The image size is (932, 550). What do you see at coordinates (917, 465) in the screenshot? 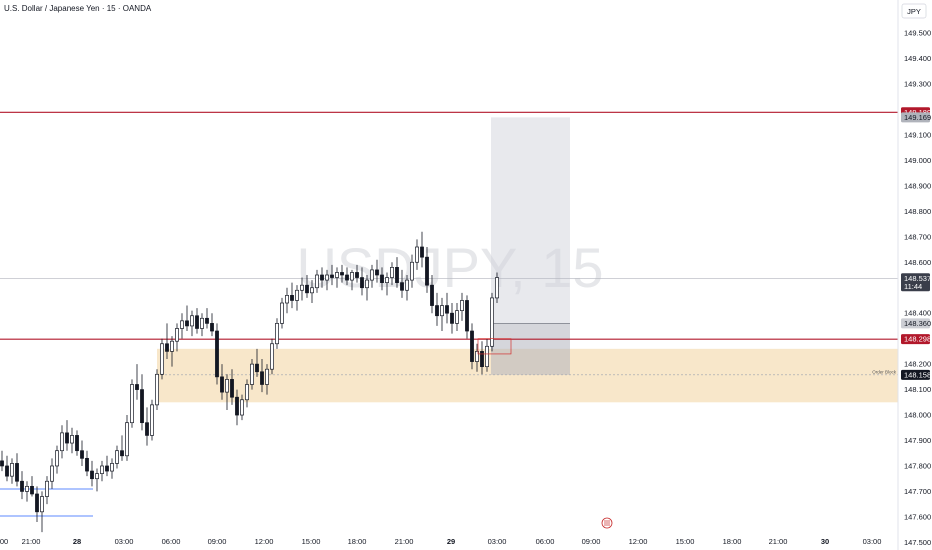
I see `price-tick-label: 147.800` at bounding box center [917, 465].